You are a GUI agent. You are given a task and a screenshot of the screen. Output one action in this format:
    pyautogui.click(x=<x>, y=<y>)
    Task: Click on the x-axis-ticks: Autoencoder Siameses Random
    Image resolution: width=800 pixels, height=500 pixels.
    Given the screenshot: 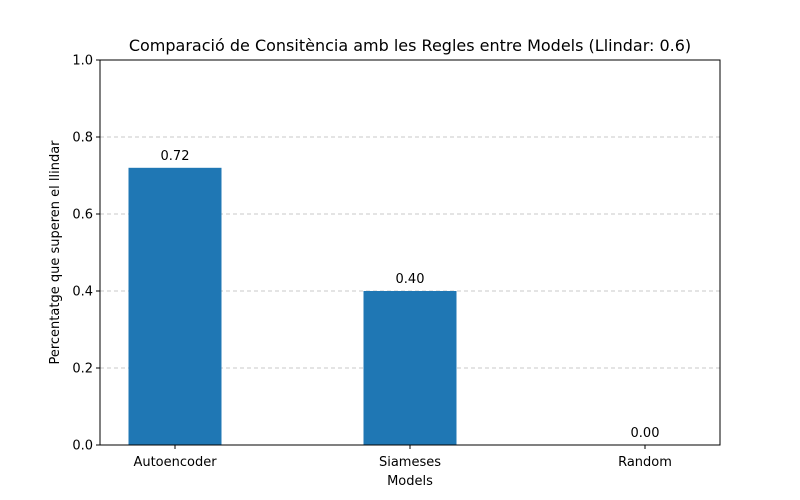 What is the action you would take?
    pyautogui.click(x=402, y=457)
    